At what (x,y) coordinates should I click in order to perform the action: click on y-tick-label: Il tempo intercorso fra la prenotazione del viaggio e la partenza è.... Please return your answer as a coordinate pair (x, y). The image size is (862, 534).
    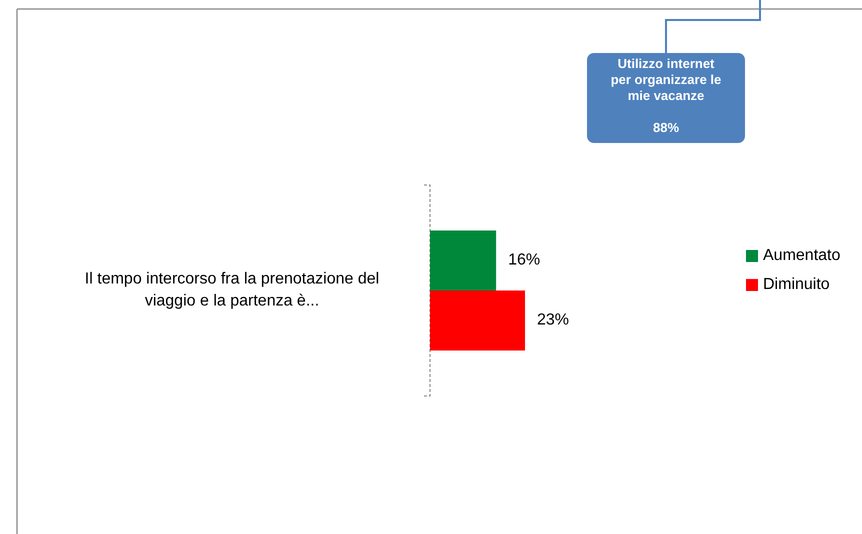
    Looking at the image, I should click on (232, 290).